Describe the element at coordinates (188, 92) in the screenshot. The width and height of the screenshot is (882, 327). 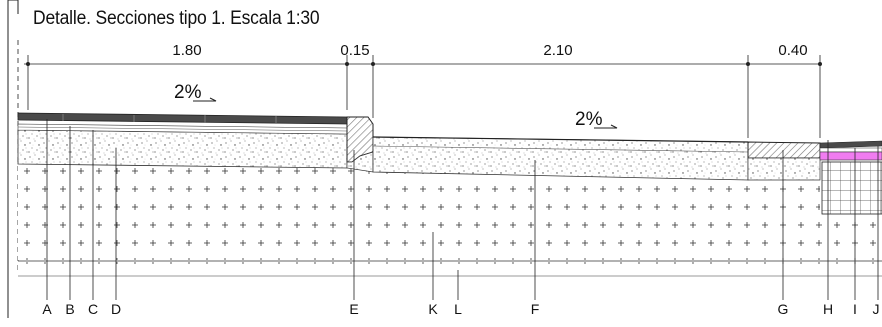
I see `slope-label-left: 2%` at that location.